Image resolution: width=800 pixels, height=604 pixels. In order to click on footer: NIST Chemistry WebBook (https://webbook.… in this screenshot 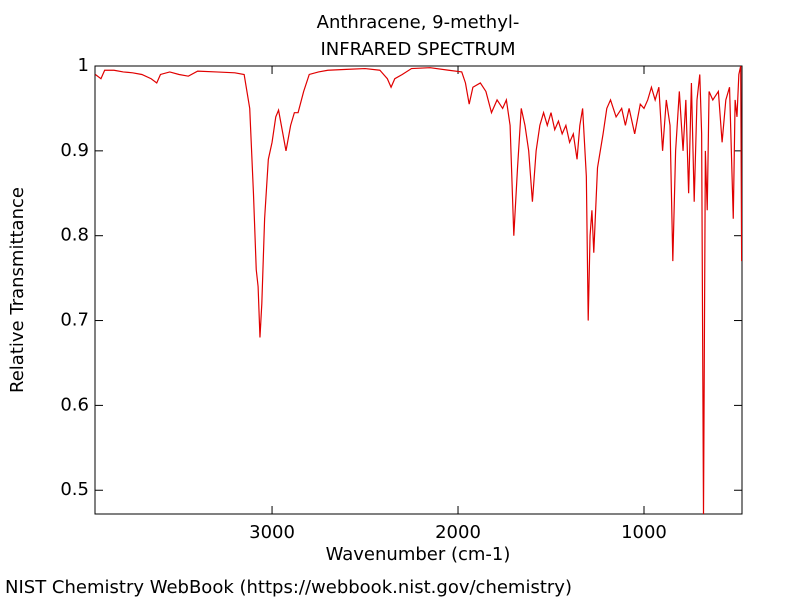, I will do `click(288, 587)`.